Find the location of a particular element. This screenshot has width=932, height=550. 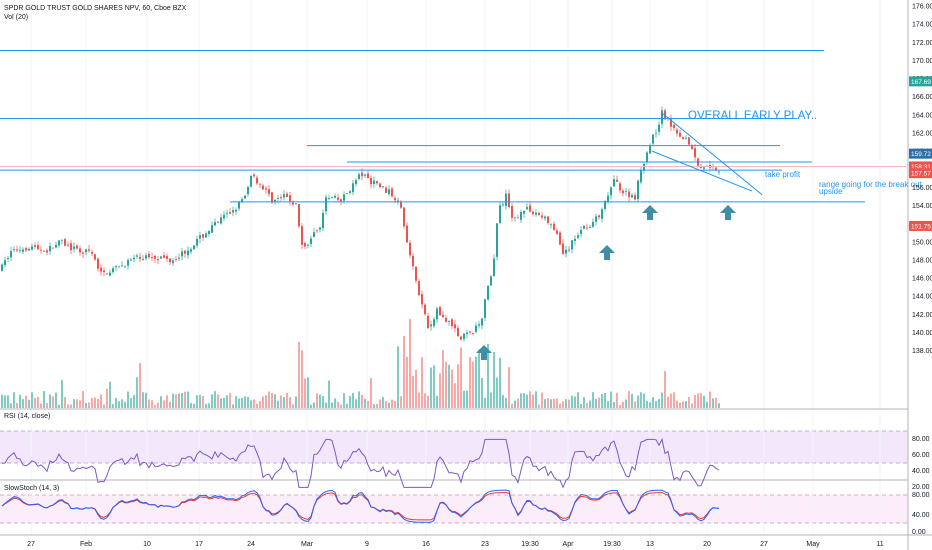

channel-upper-line is located at coordinates (711, 153).